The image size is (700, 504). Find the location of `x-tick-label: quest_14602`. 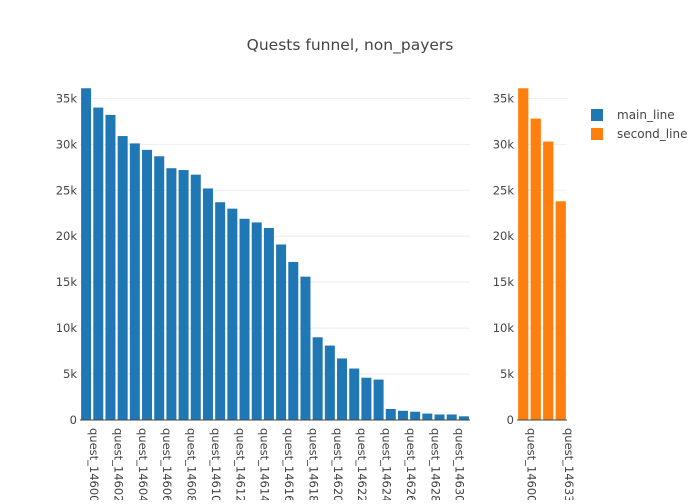

x-tick-label: quest_14602 is located at coordinates (118, 464).